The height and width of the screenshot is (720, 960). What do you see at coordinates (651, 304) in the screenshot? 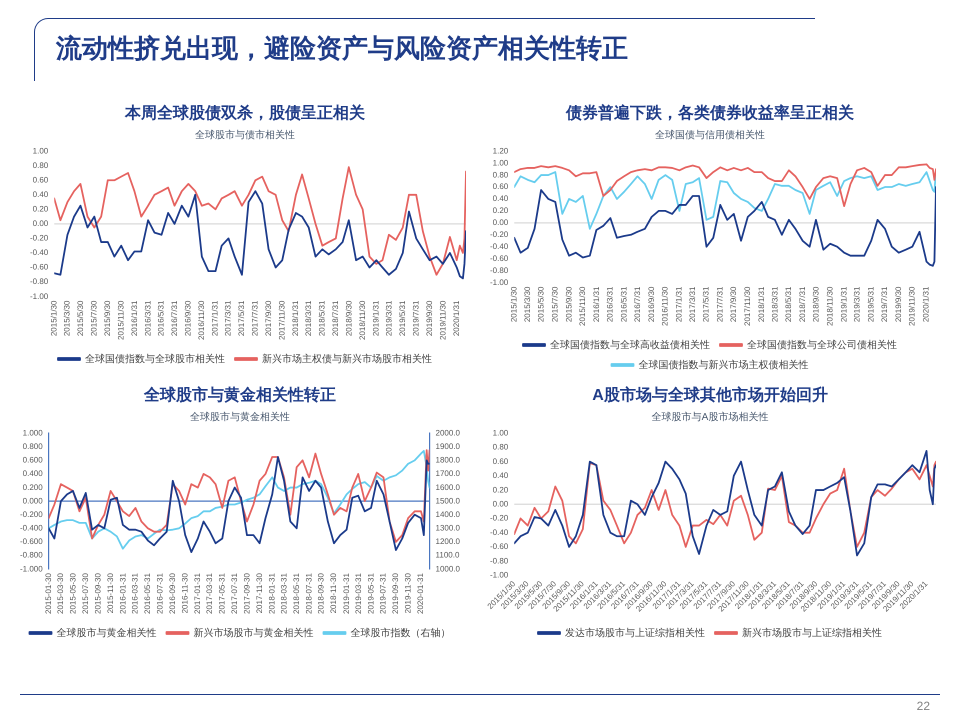
I see `x-tick-label: 2016/9/30` at bounding box center [651, 304].